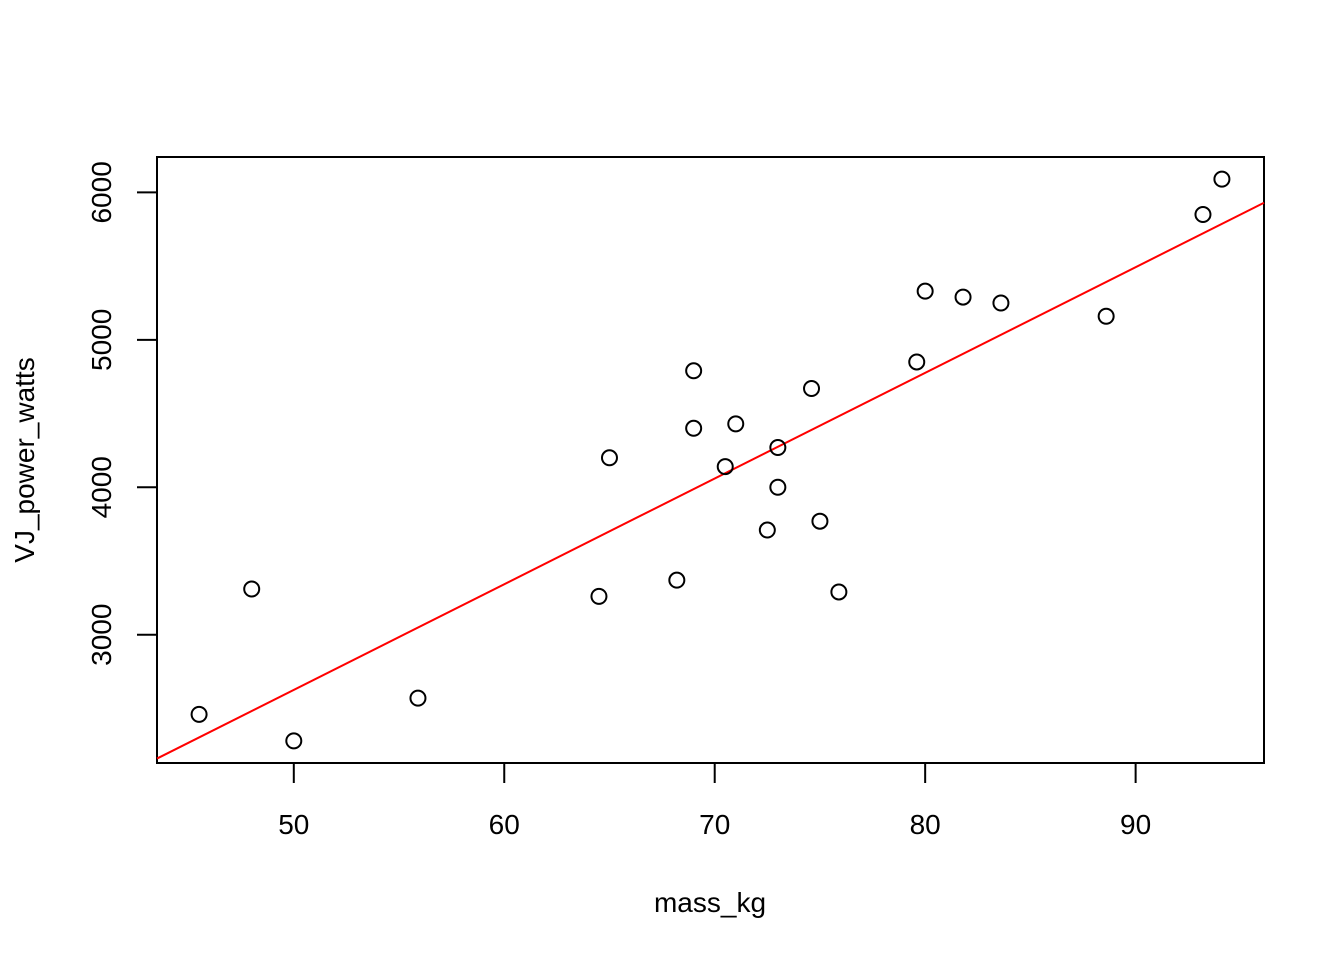 The image size is (1344, 960). Describe the element at coordinates (925, 824) in the screenshot. I see `x-tick-label: 80` at that location.